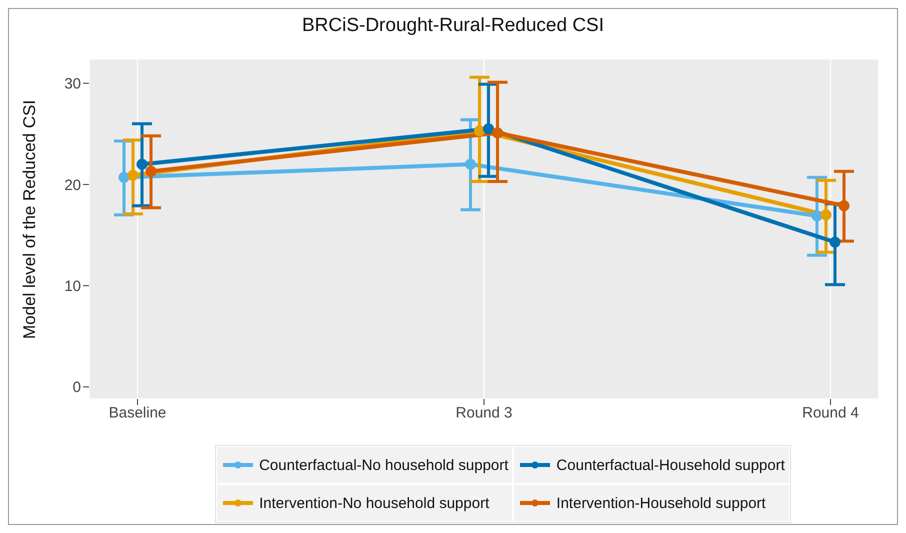  I want to click on y-tick-label: 30, so click(72, 84).